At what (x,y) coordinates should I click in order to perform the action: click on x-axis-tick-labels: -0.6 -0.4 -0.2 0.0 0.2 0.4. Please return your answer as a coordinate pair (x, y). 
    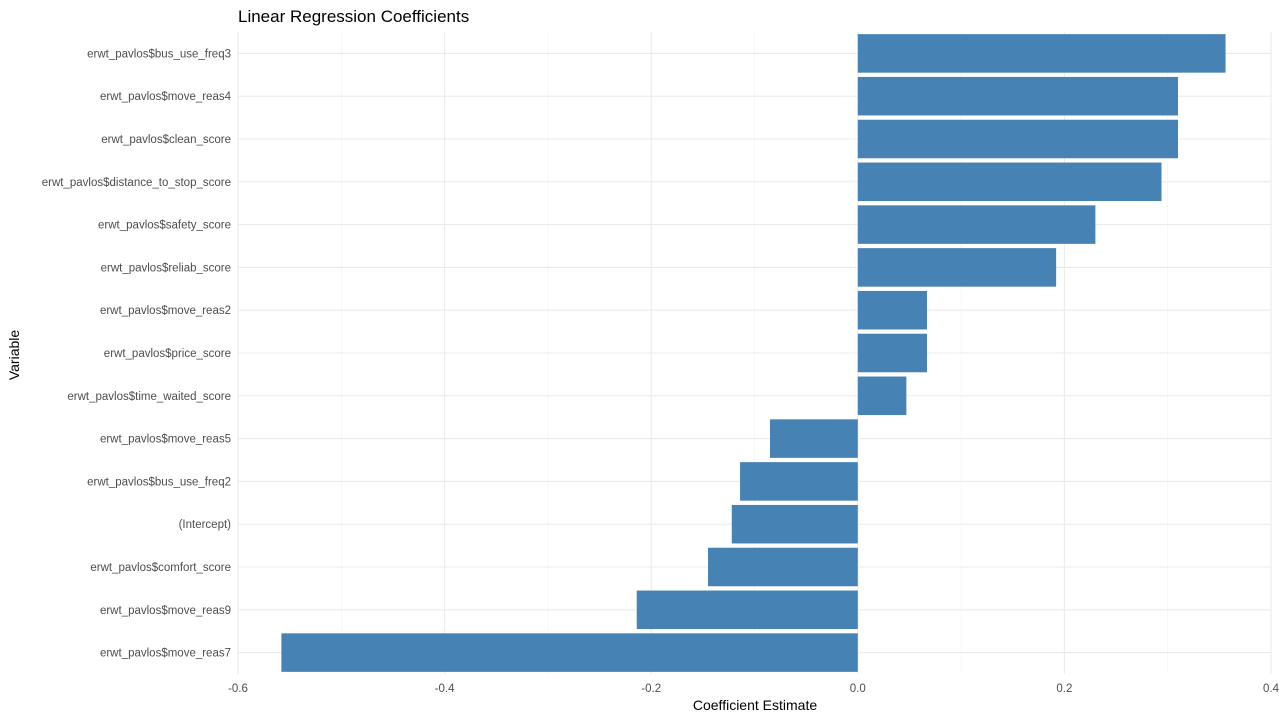
    Looking at the image, I should click on (754, 689).